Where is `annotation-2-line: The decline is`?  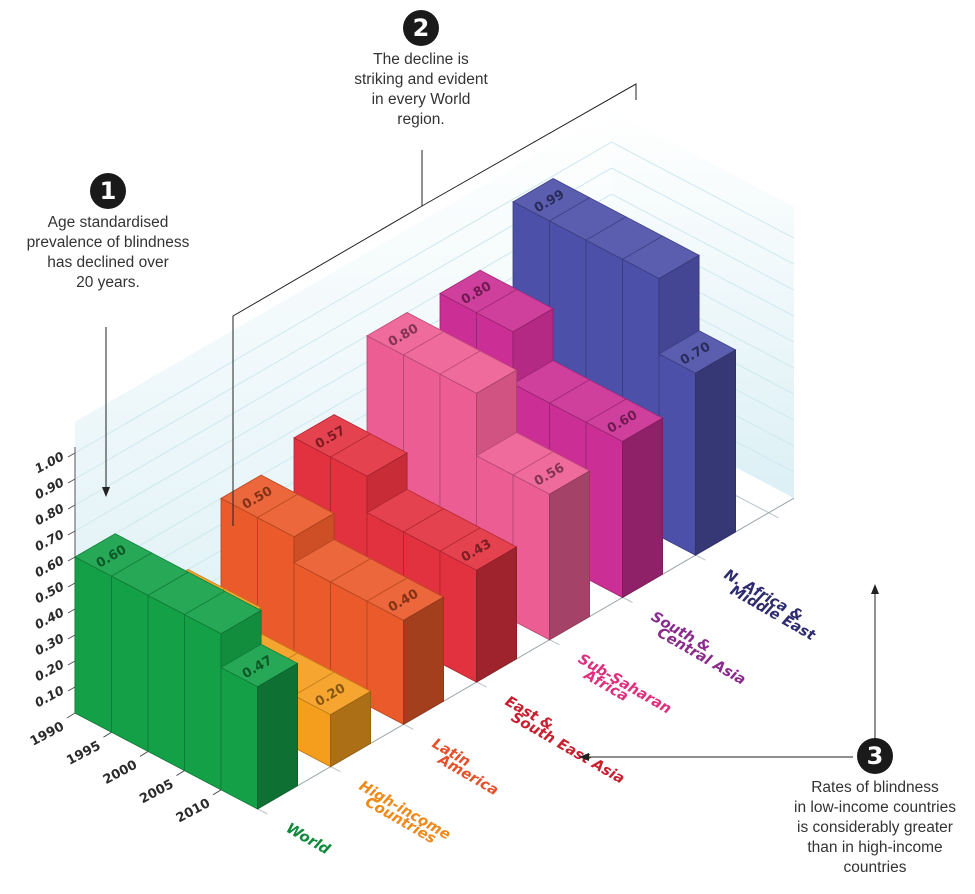 annotation-2-line: The decline is is located at coordinates (421, 59).